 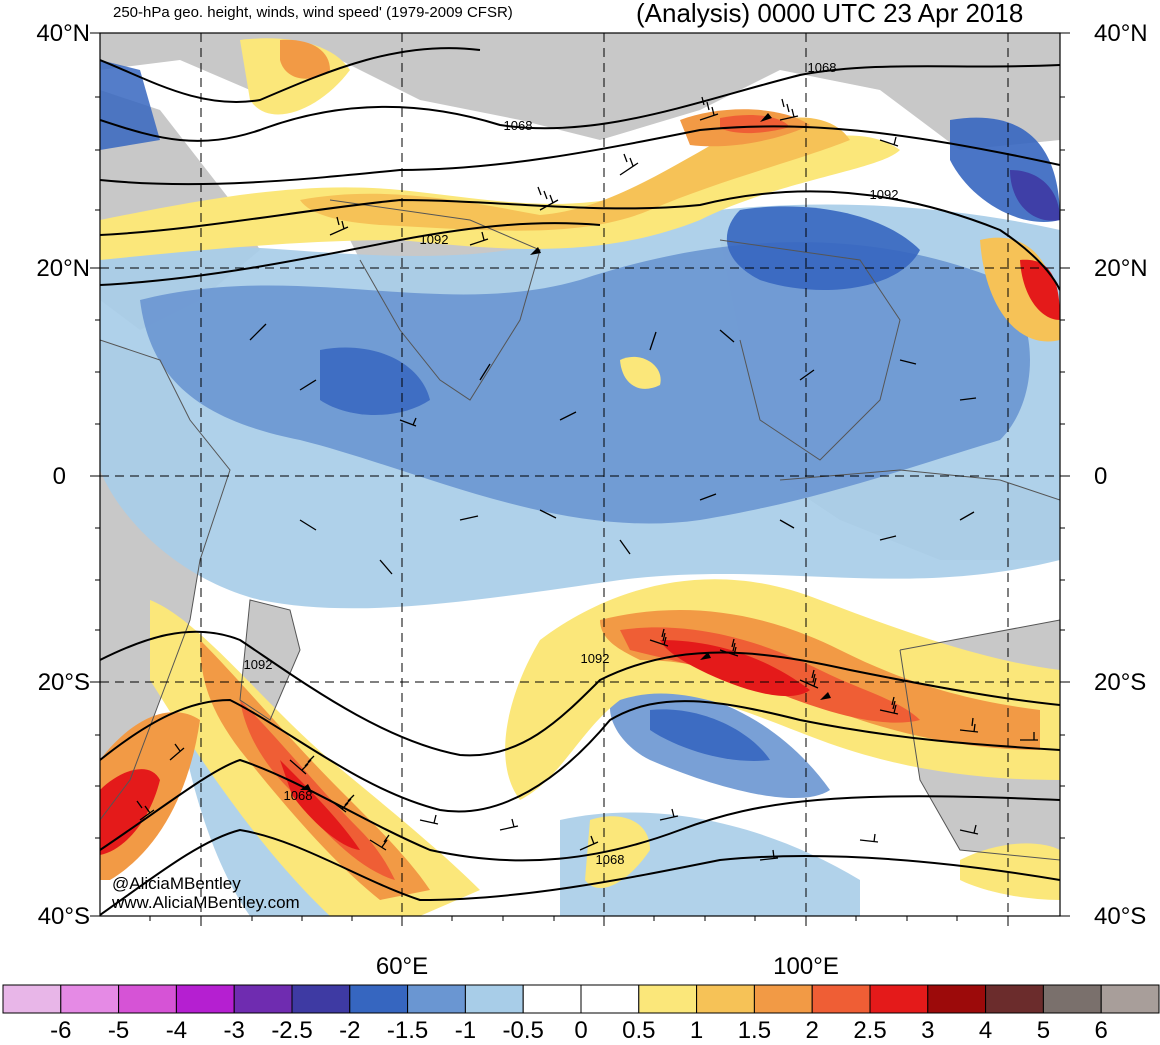 What do you see at coordinates (63, 33) in the screenshot?
I see `lat-label-40n-left: 40°N` at bounding box center [63, 33].